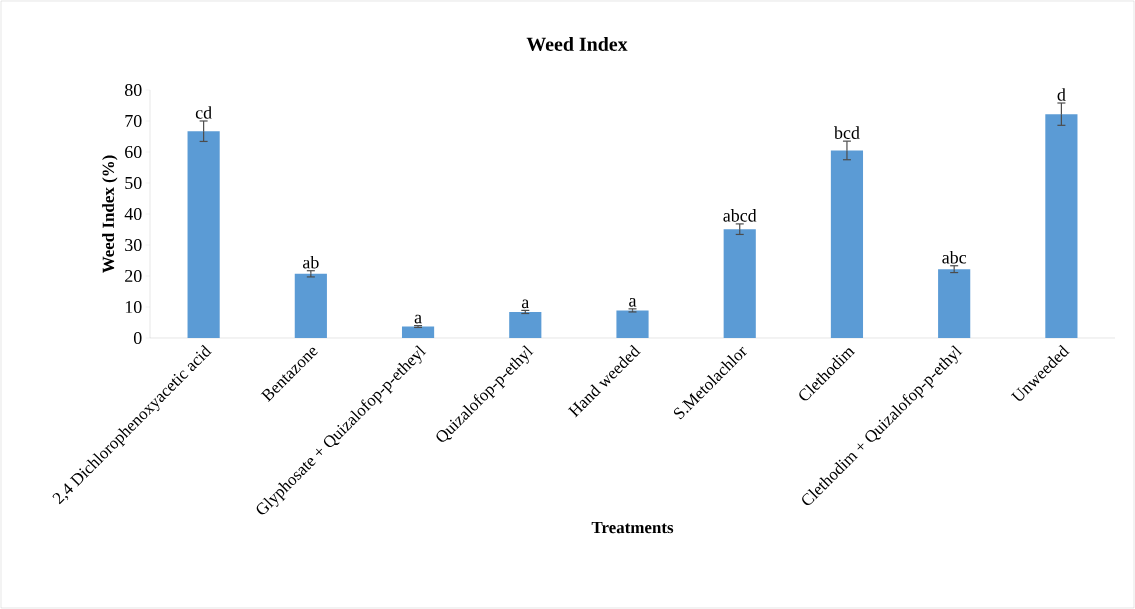 Image resolution: width=1135 pixels, height=609 pixels. I want to click on data-label: ab, so click(311, 262).